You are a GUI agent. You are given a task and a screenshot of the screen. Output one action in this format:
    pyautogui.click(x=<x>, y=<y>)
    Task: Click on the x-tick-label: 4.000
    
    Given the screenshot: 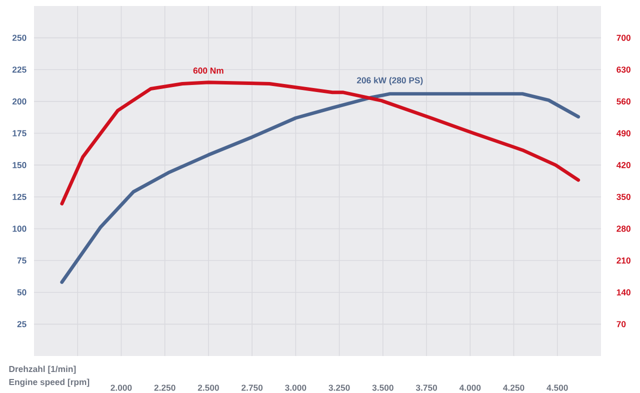 What is the action you would take?
    pyautogui.click(x=470, y=387)
    